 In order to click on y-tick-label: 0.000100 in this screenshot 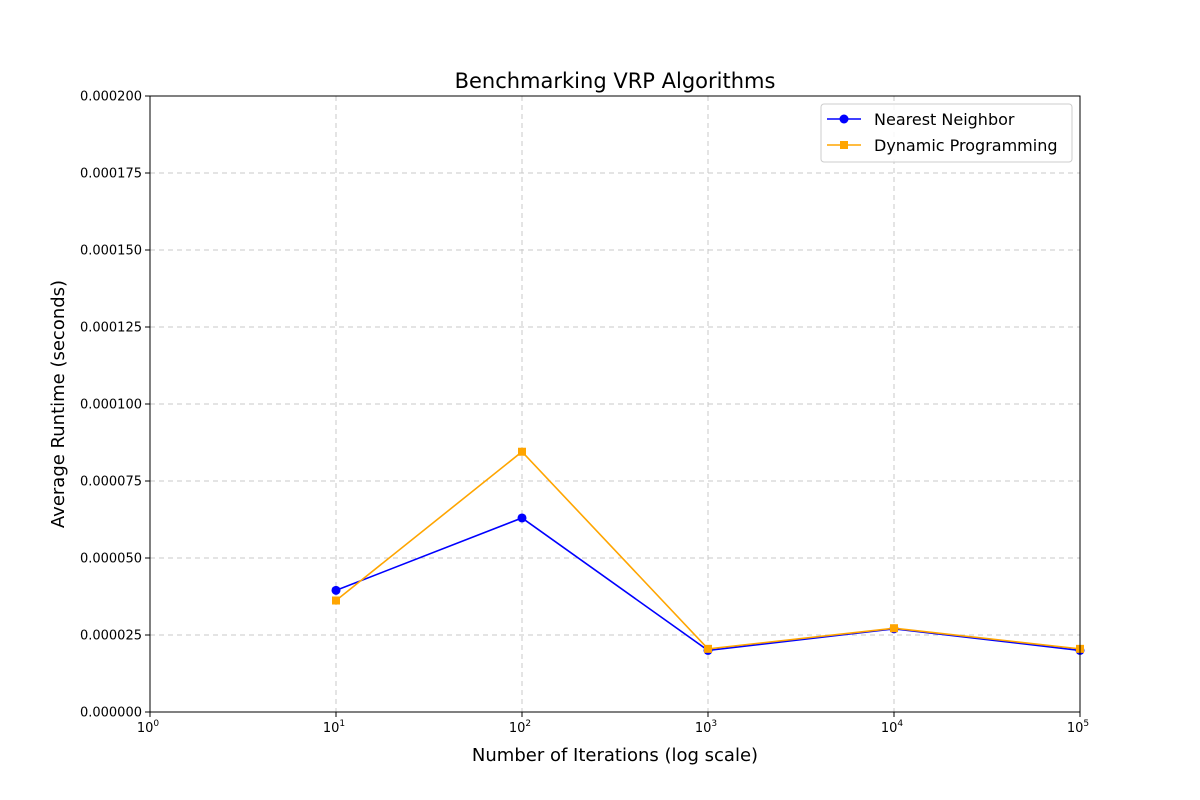, I will do `click(111, 405)`.